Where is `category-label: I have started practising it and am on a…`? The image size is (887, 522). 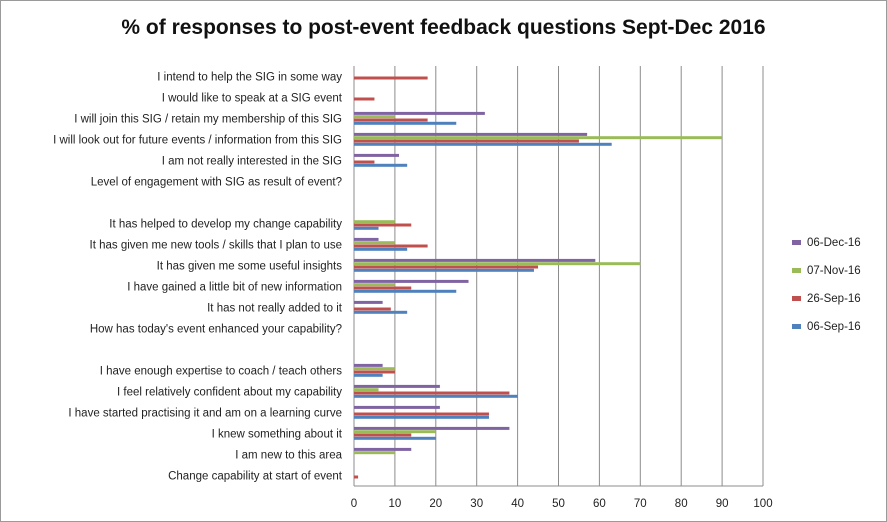
category-label: I have started practising it and am on a… is located at coordinates (205, 414).